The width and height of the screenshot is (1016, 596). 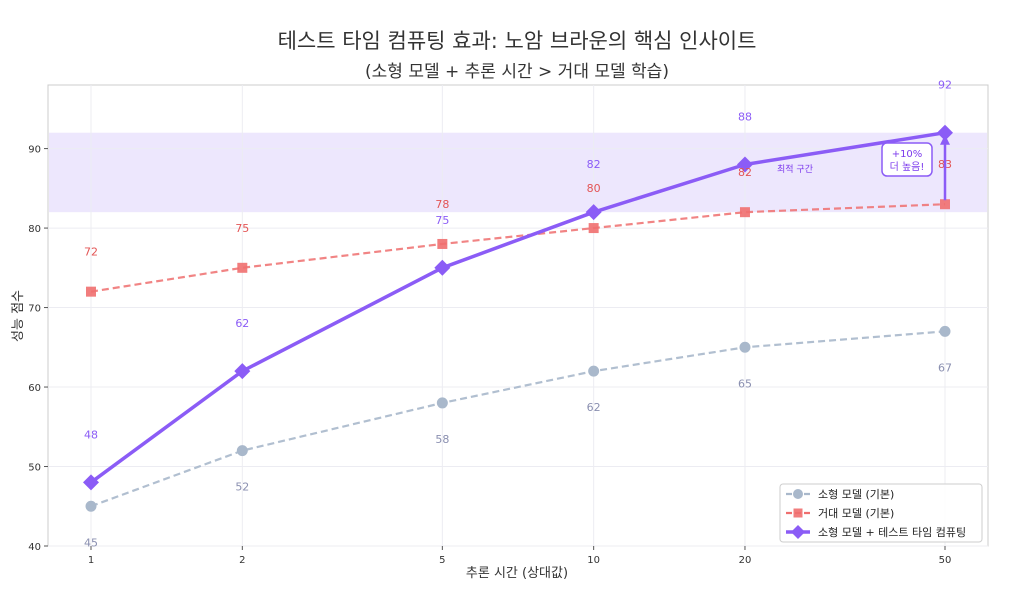 I want to click on y-axis-label: 성능 점수, so click(x=18, y=316).